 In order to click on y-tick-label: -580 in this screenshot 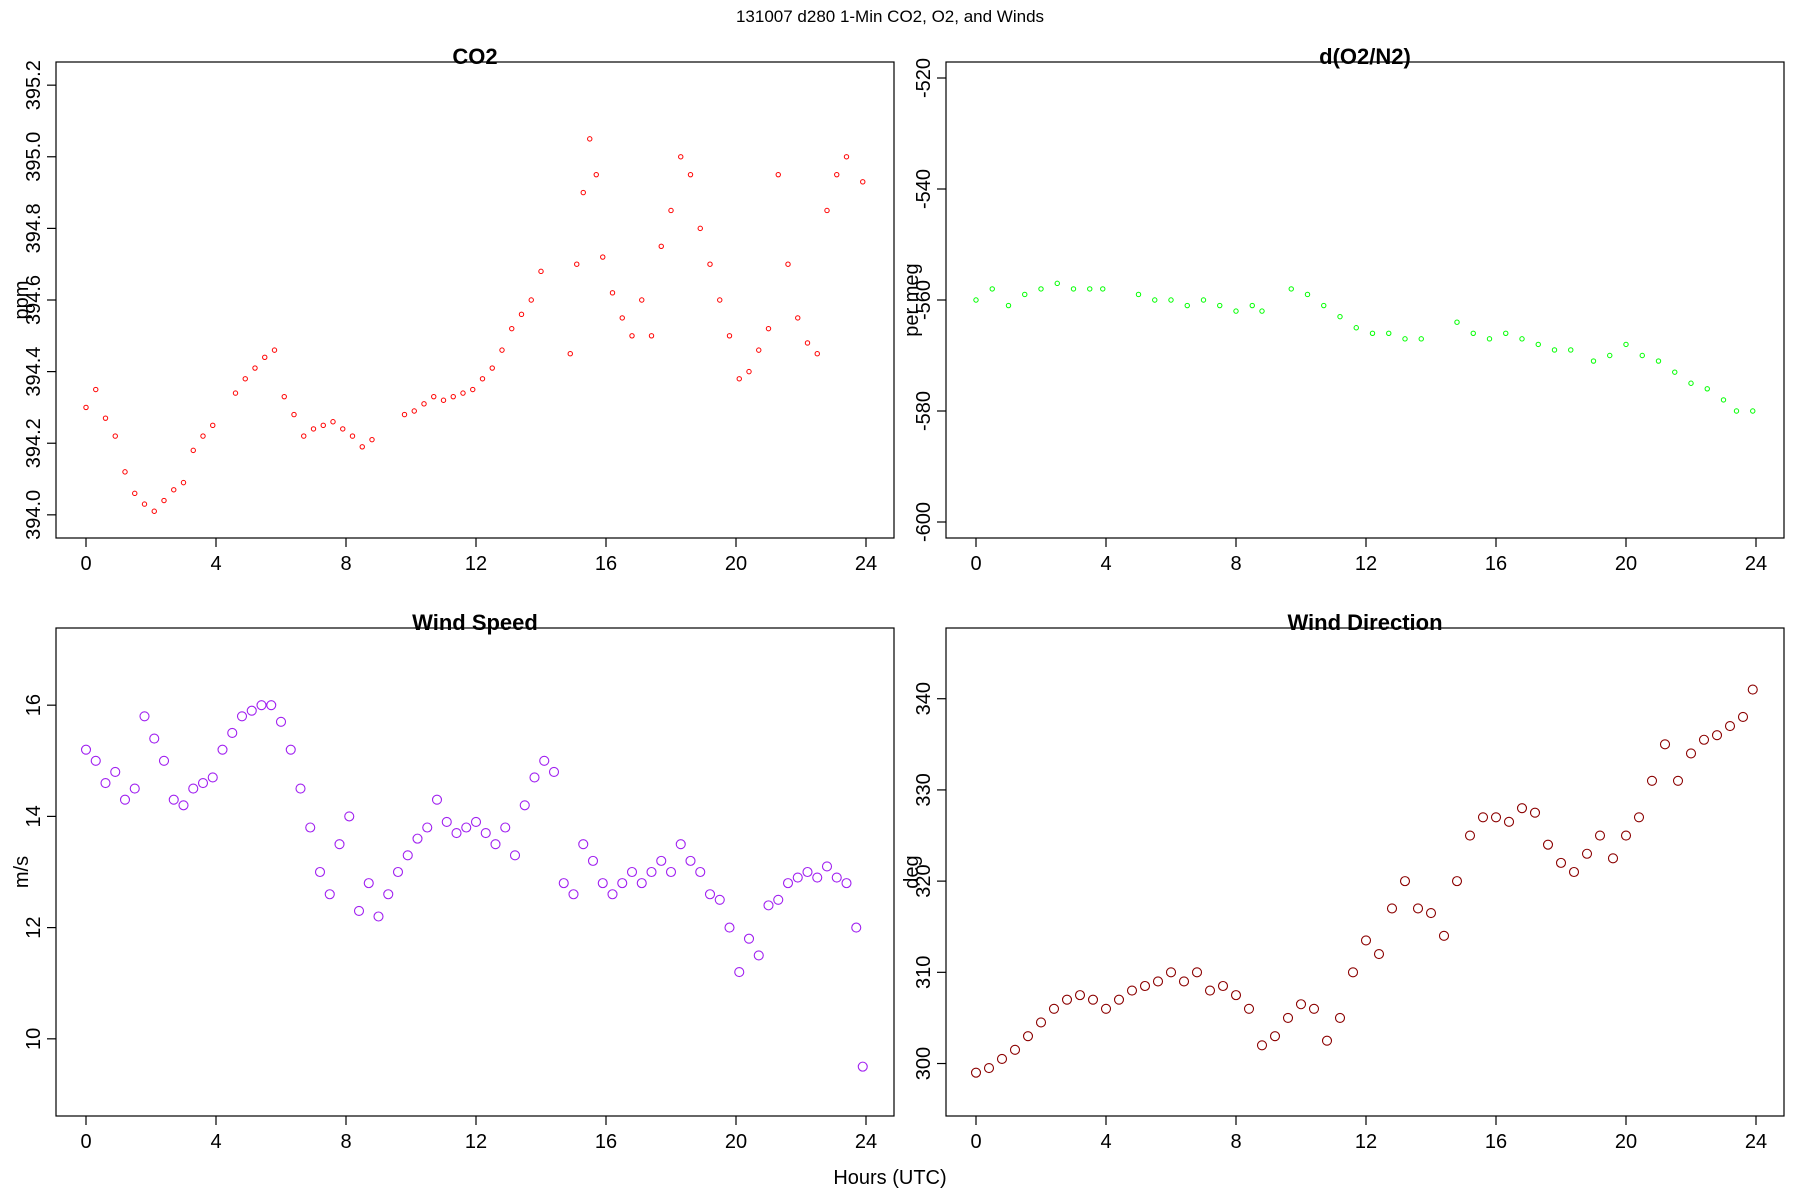, I will do `click(924, 411)`.